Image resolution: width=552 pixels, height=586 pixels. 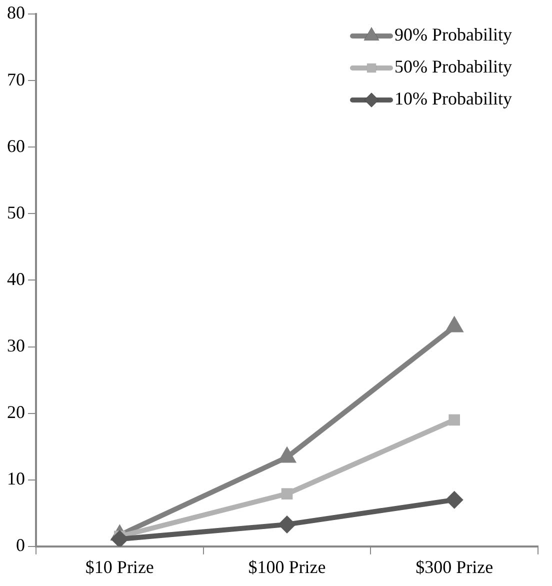 I want to click on legend-label: 50% Probability, so click(x=453, y=66).